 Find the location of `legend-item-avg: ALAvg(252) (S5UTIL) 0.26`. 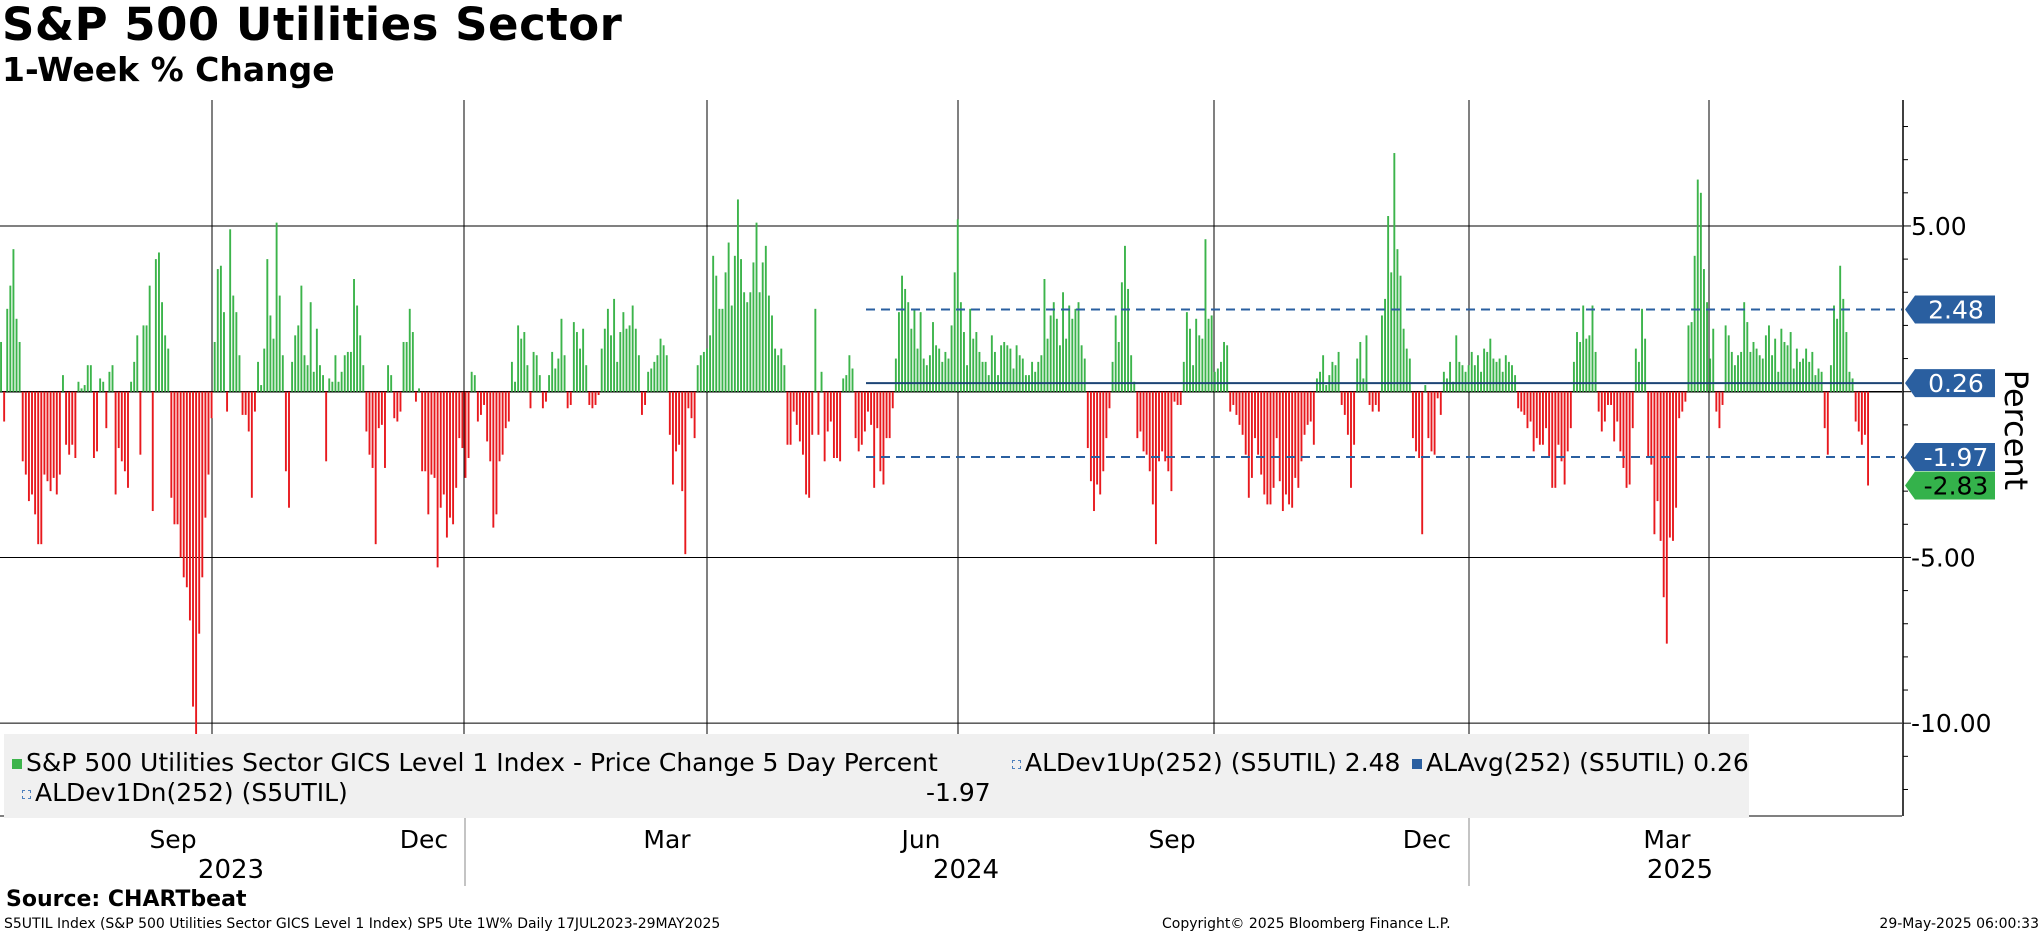

legend-item-avg: ALAvg(252) (S5UTIL) 0.26 is located at coordinates (1580, 762).